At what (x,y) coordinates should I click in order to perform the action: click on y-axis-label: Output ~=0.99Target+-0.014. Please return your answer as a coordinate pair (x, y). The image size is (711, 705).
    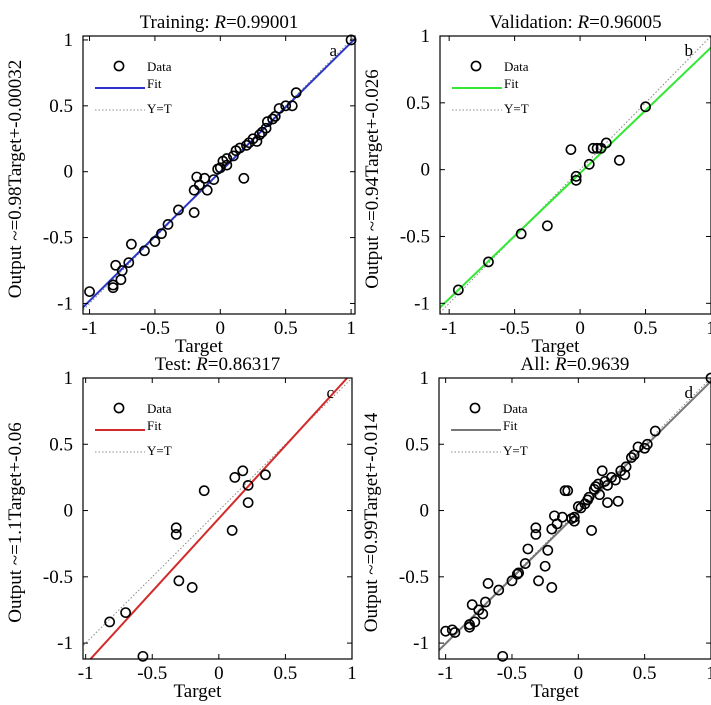
    Looking at the image, I should click on (371, 522).